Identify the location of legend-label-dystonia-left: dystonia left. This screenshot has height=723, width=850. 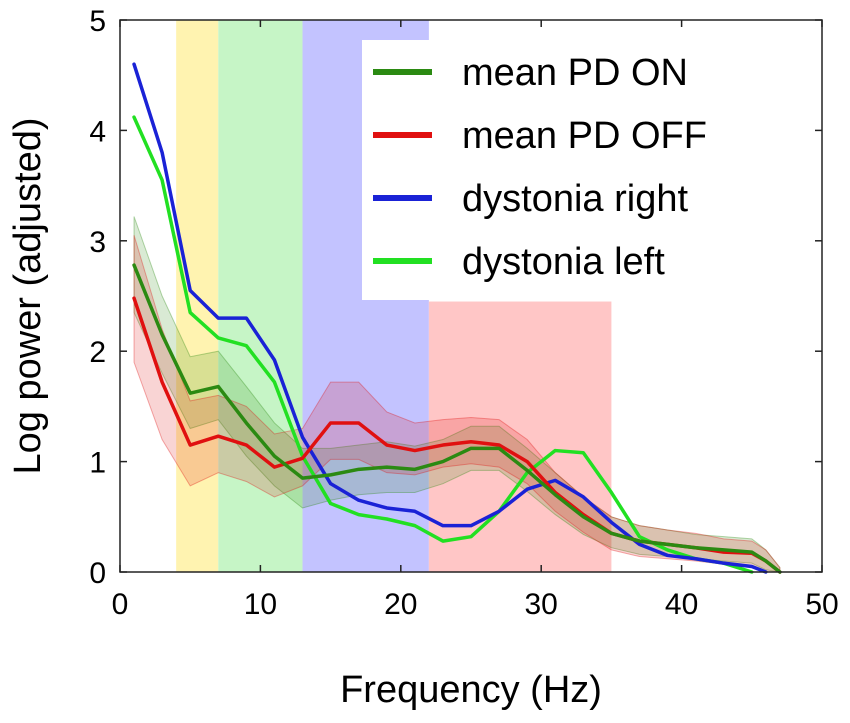
(563, 262).